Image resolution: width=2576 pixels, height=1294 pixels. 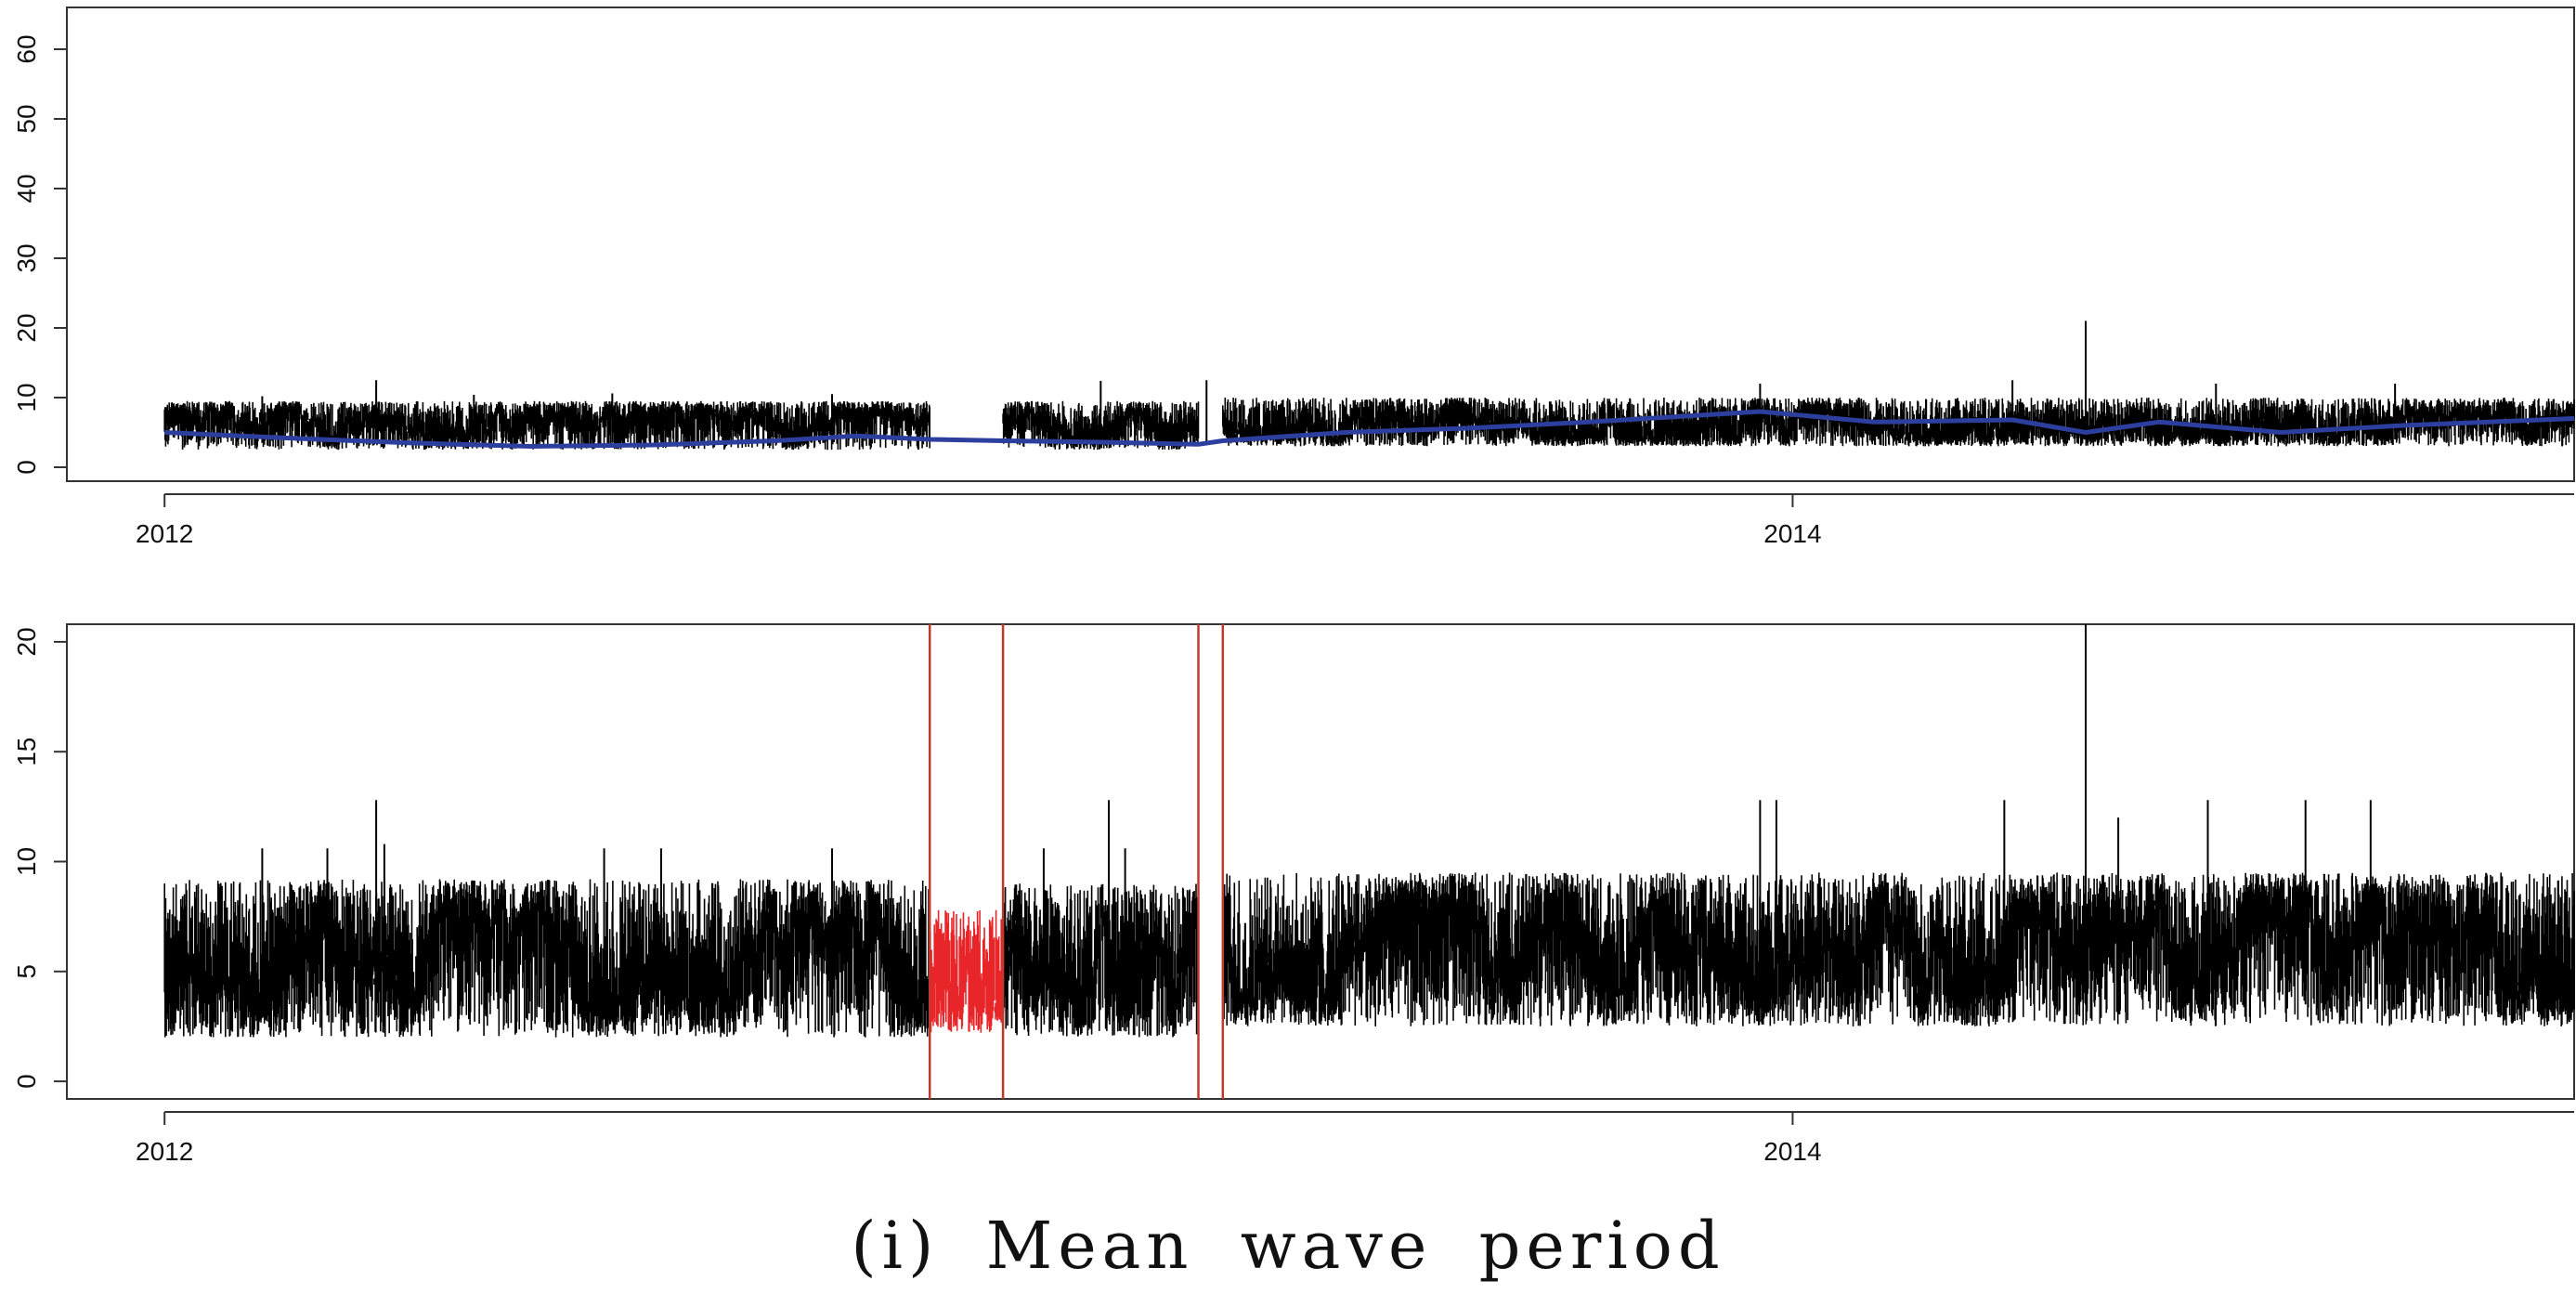 What do you see at coordinates (26, 119) in the screenshot?
I see `y-tick-label: 50` at bounding box center [26, 119].